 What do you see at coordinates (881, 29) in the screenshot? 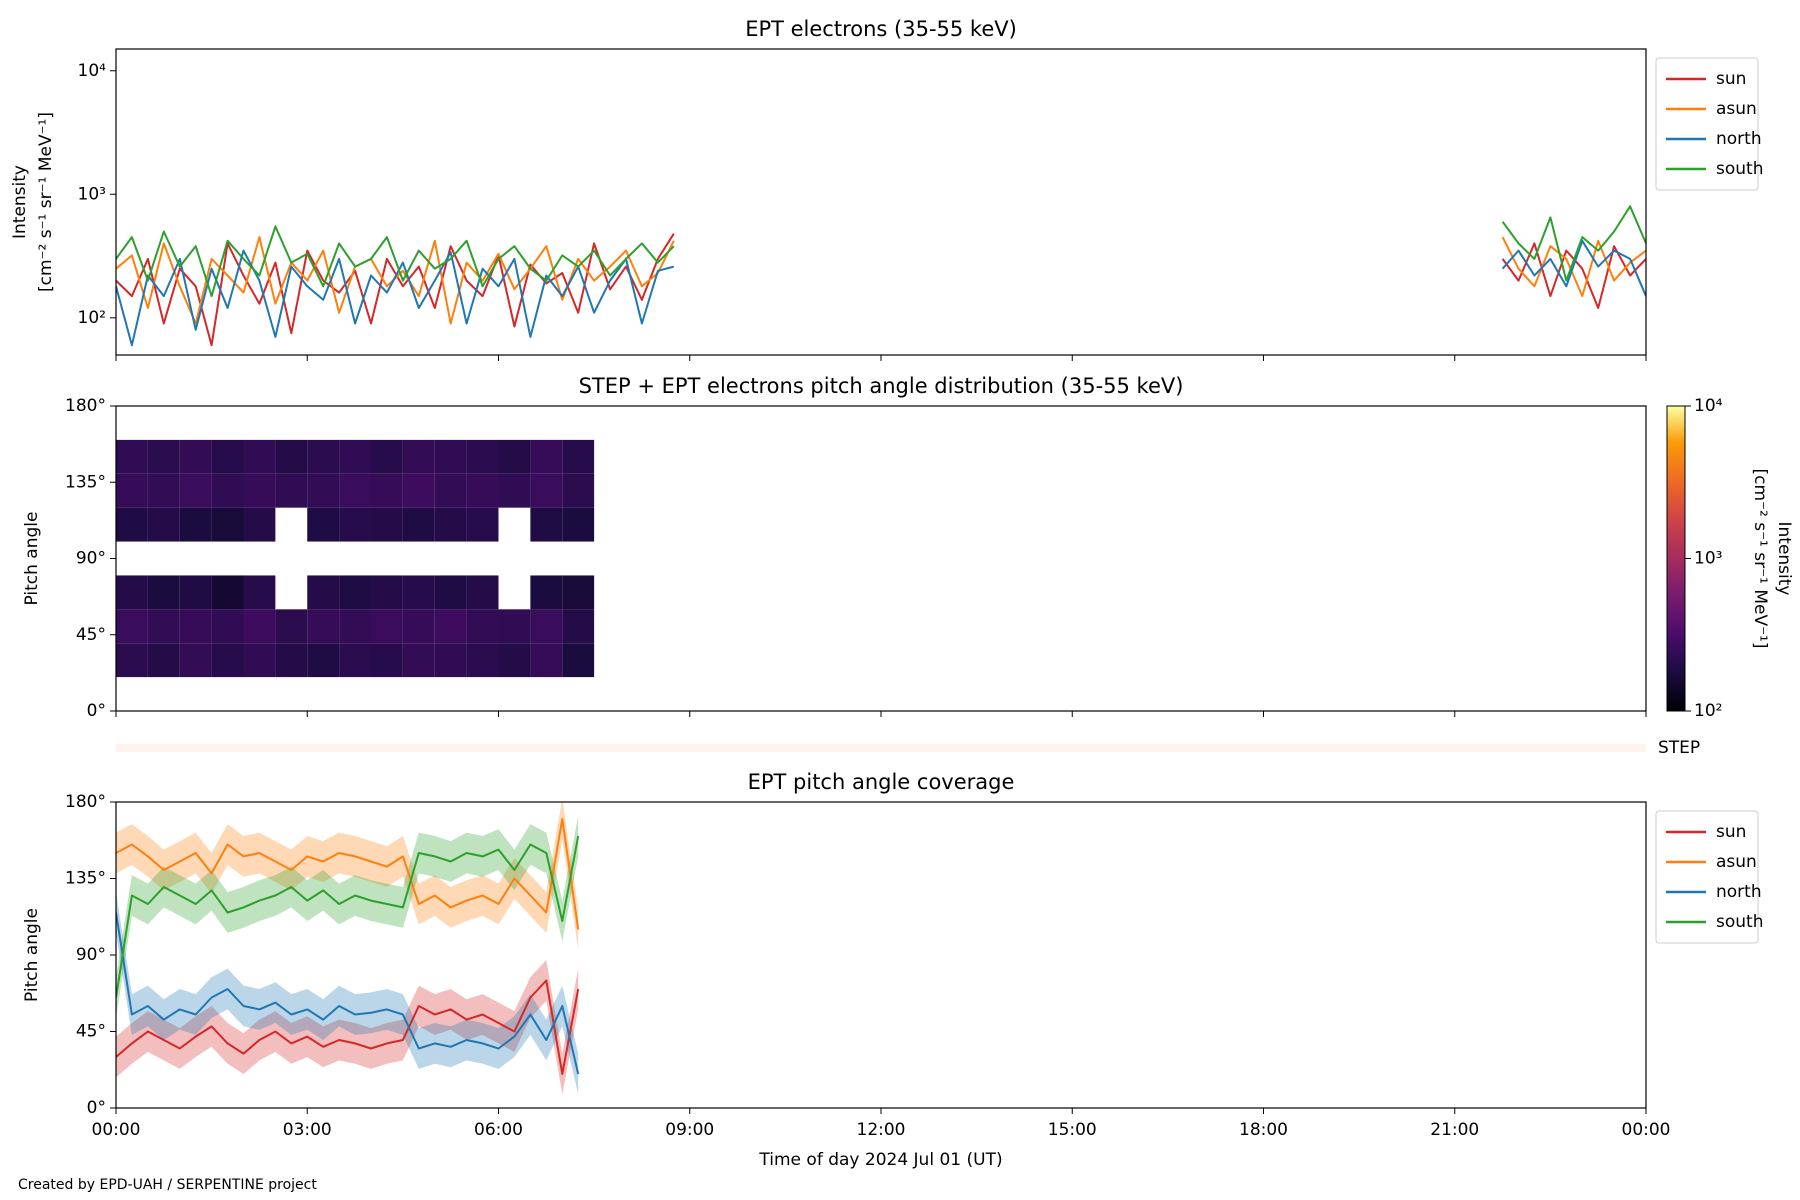
I see `panel-title: EPT electrons (35-55 keV)` at bounding box center [881, 29].